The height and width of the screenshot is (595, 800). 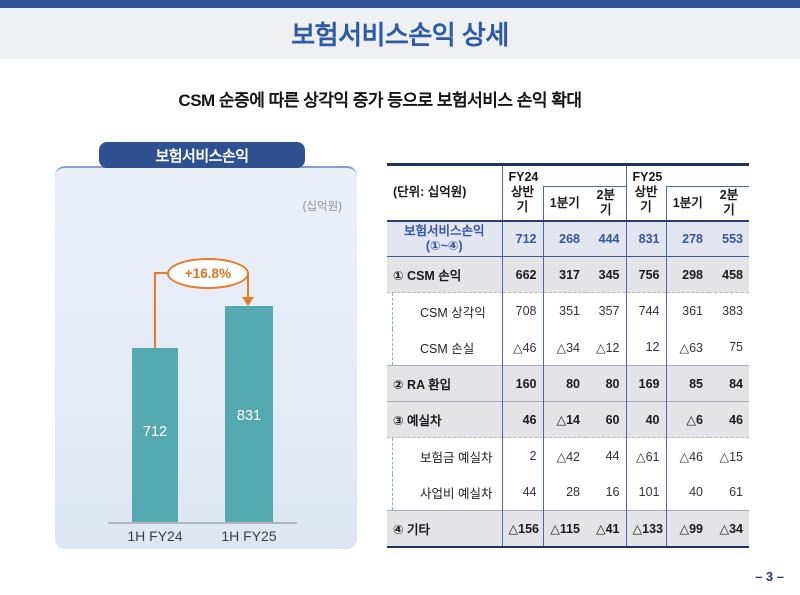 What do you see at coordinates (155, 310) in the screenshot?
I see `growth-connector-left` at bounding box center [155, 310].